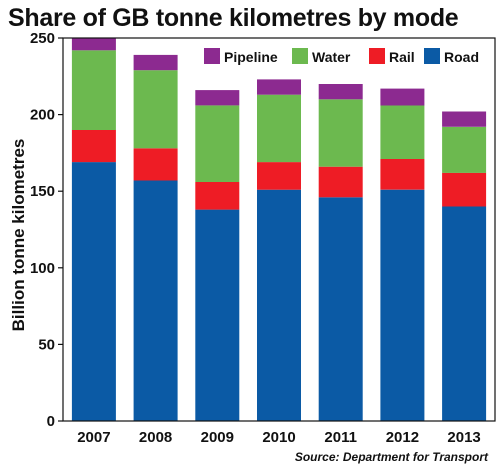  I want to click on bar-rail-2007, so click(93, 146).